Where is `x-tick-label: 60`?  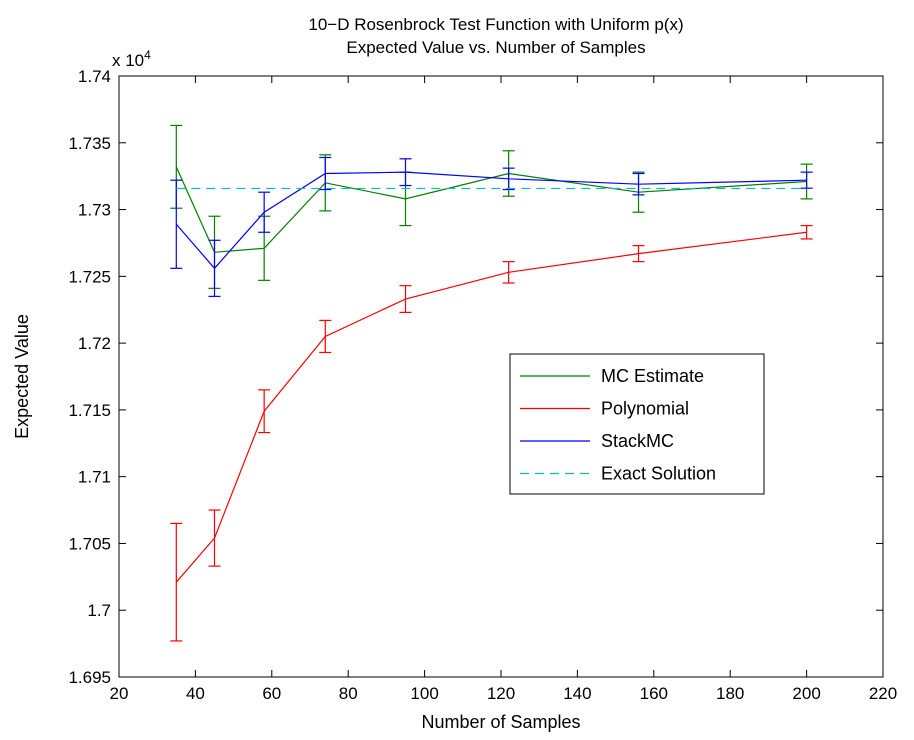 x-tick-label: 60 is located at coordinates (271, 693).